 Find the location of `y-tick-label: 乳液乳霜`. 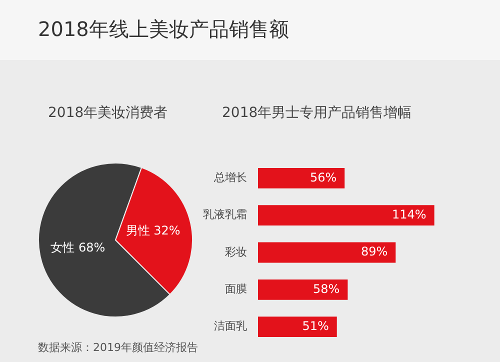

y-tick-label: 乳液乳霜 is located at coordinates (225, 215).